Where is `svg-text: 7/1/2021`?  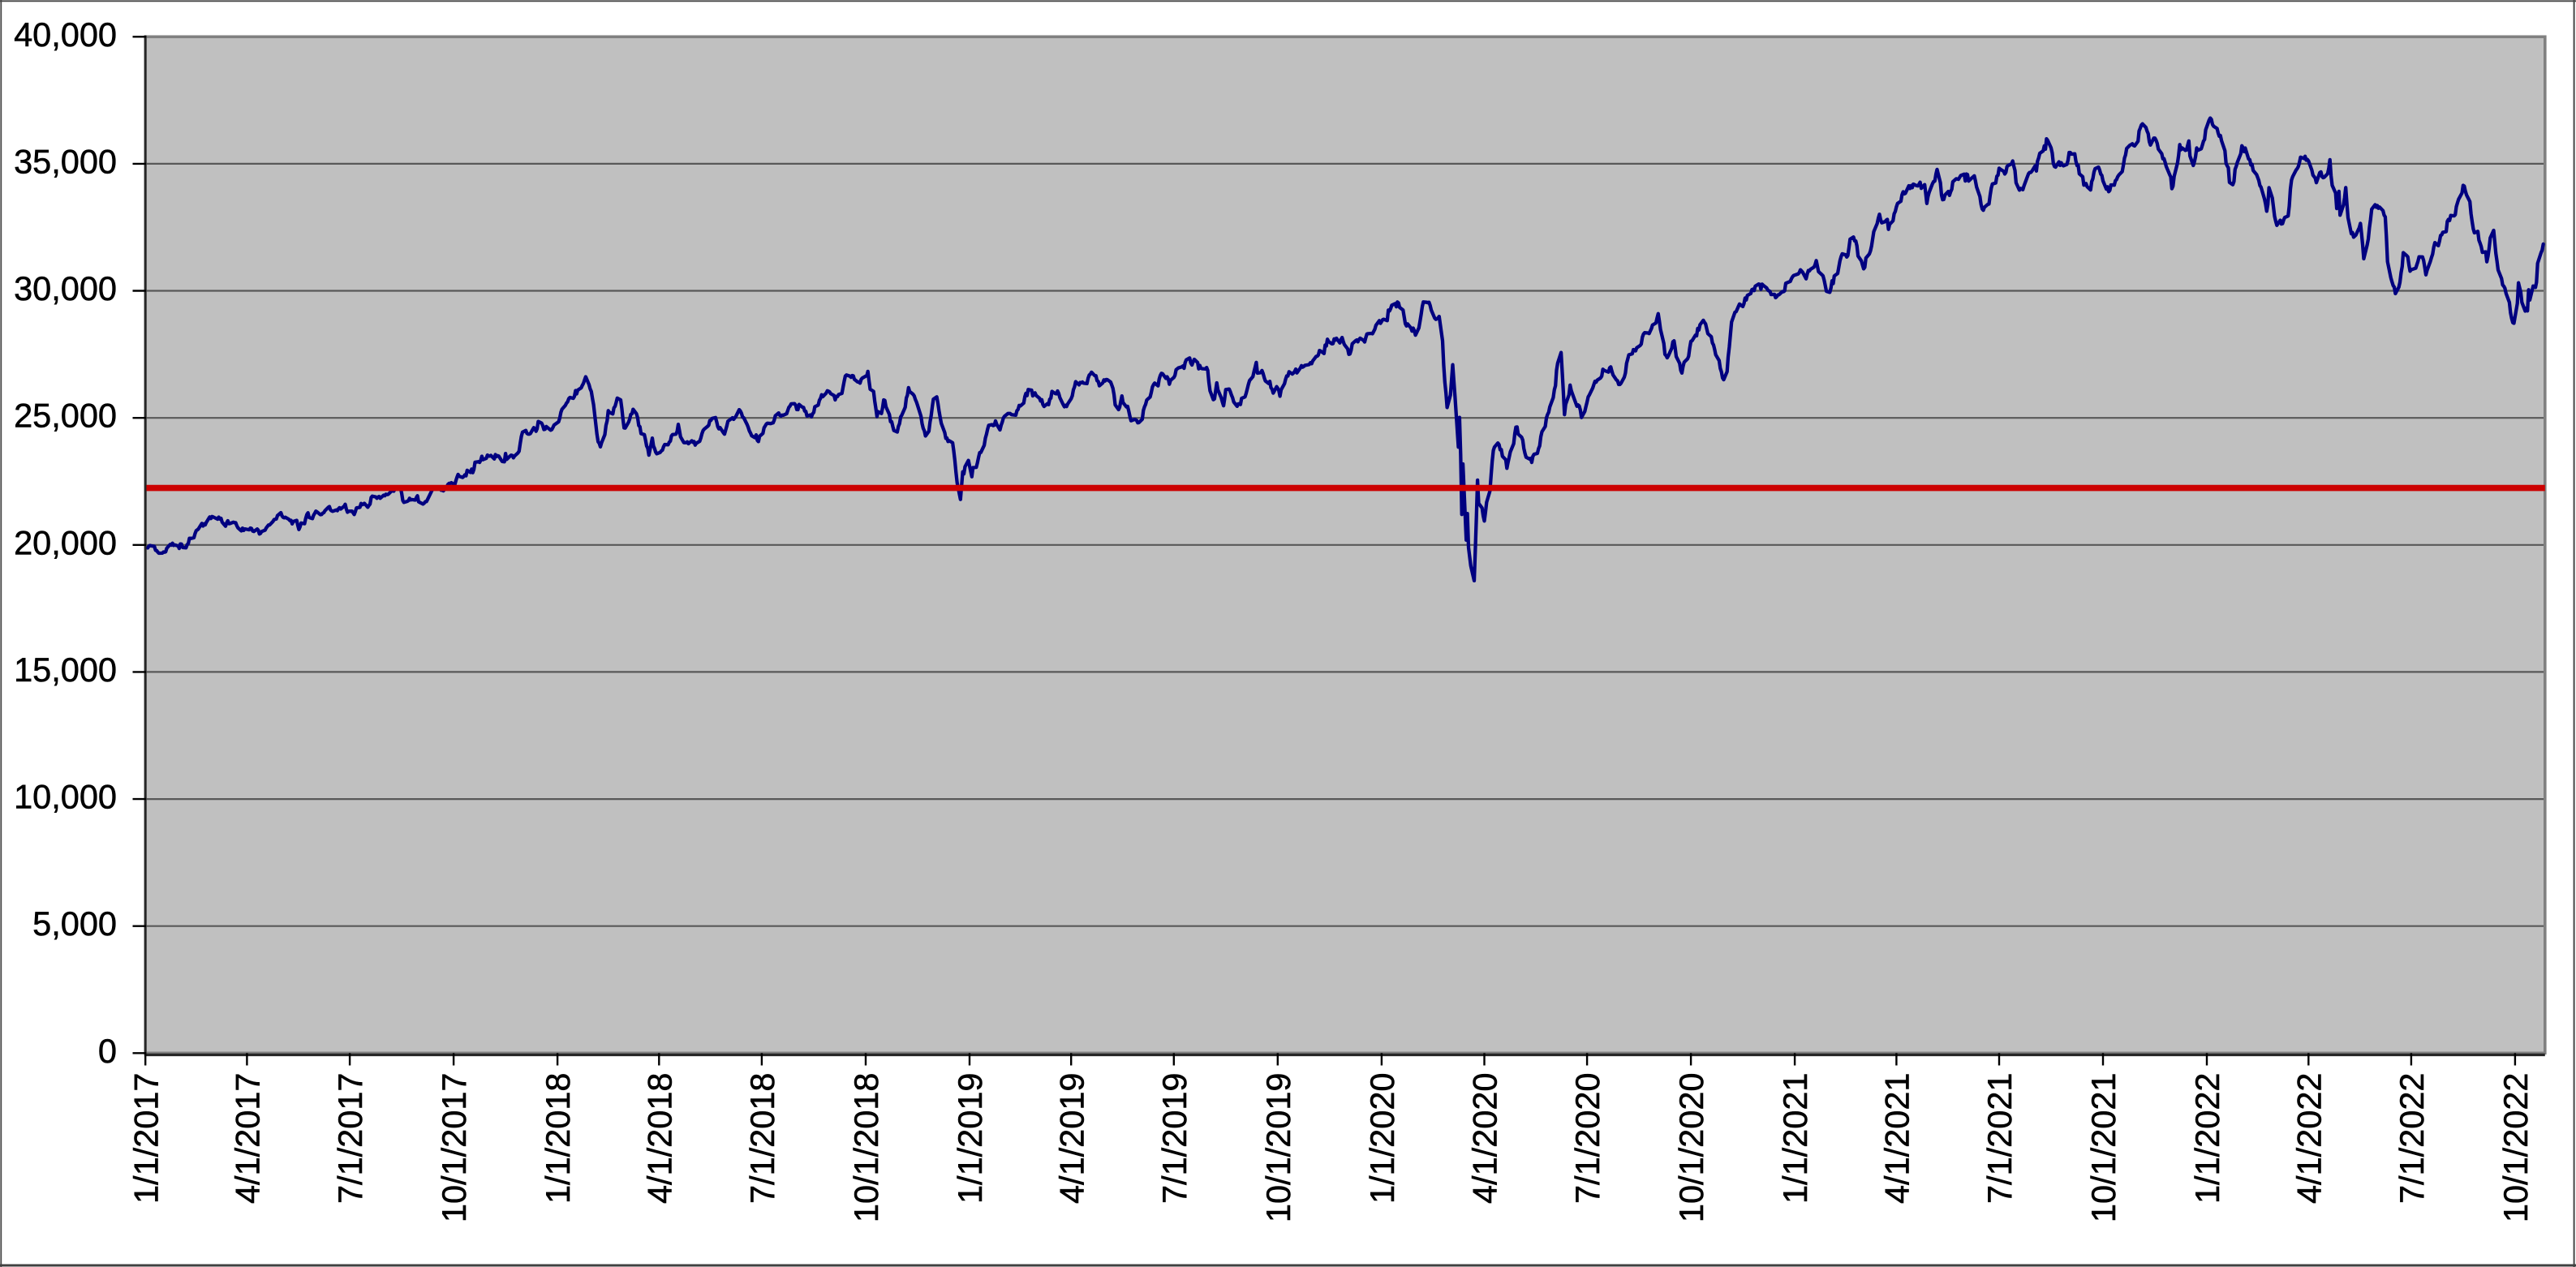 svg-text: 7/1/2021 is located at coordinates (1999, 1139).